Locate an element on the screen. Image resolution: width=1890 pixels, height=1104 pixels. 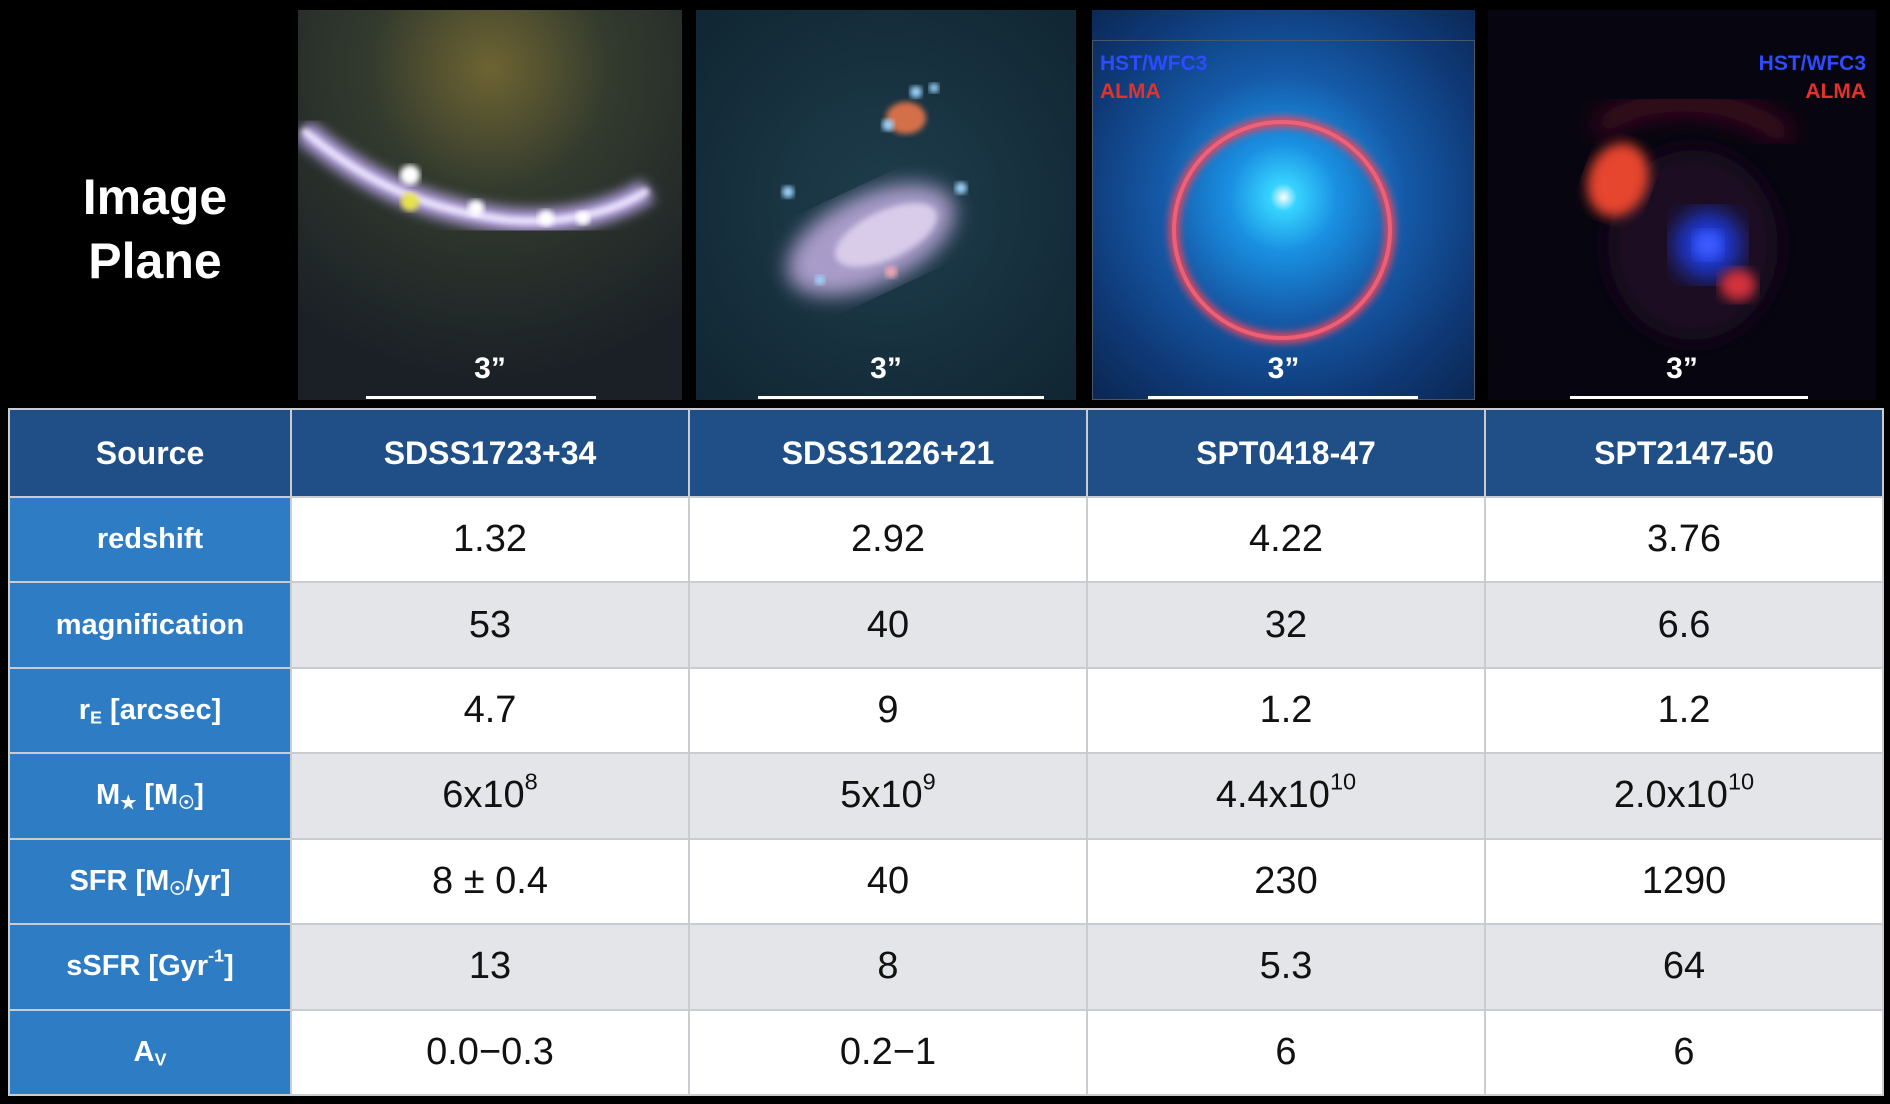
column-header: SDSS1226+21 is located at coordinates (888, 453).